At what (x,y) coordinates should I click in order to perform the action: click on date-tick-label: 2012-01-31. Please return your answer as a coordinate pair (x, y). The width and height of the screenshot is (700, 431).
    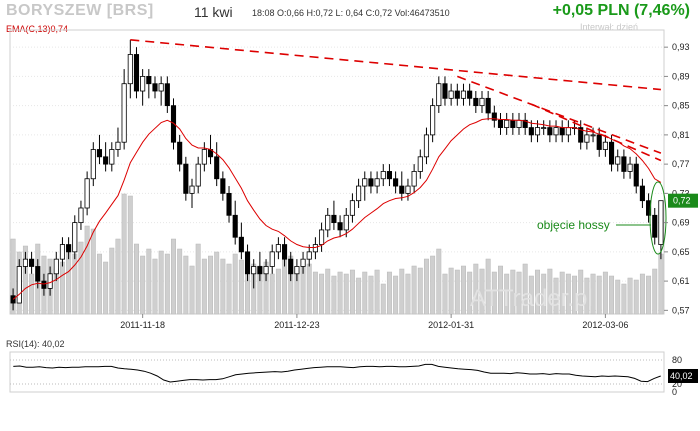
    Looking at the image, I should click on (451, 325).